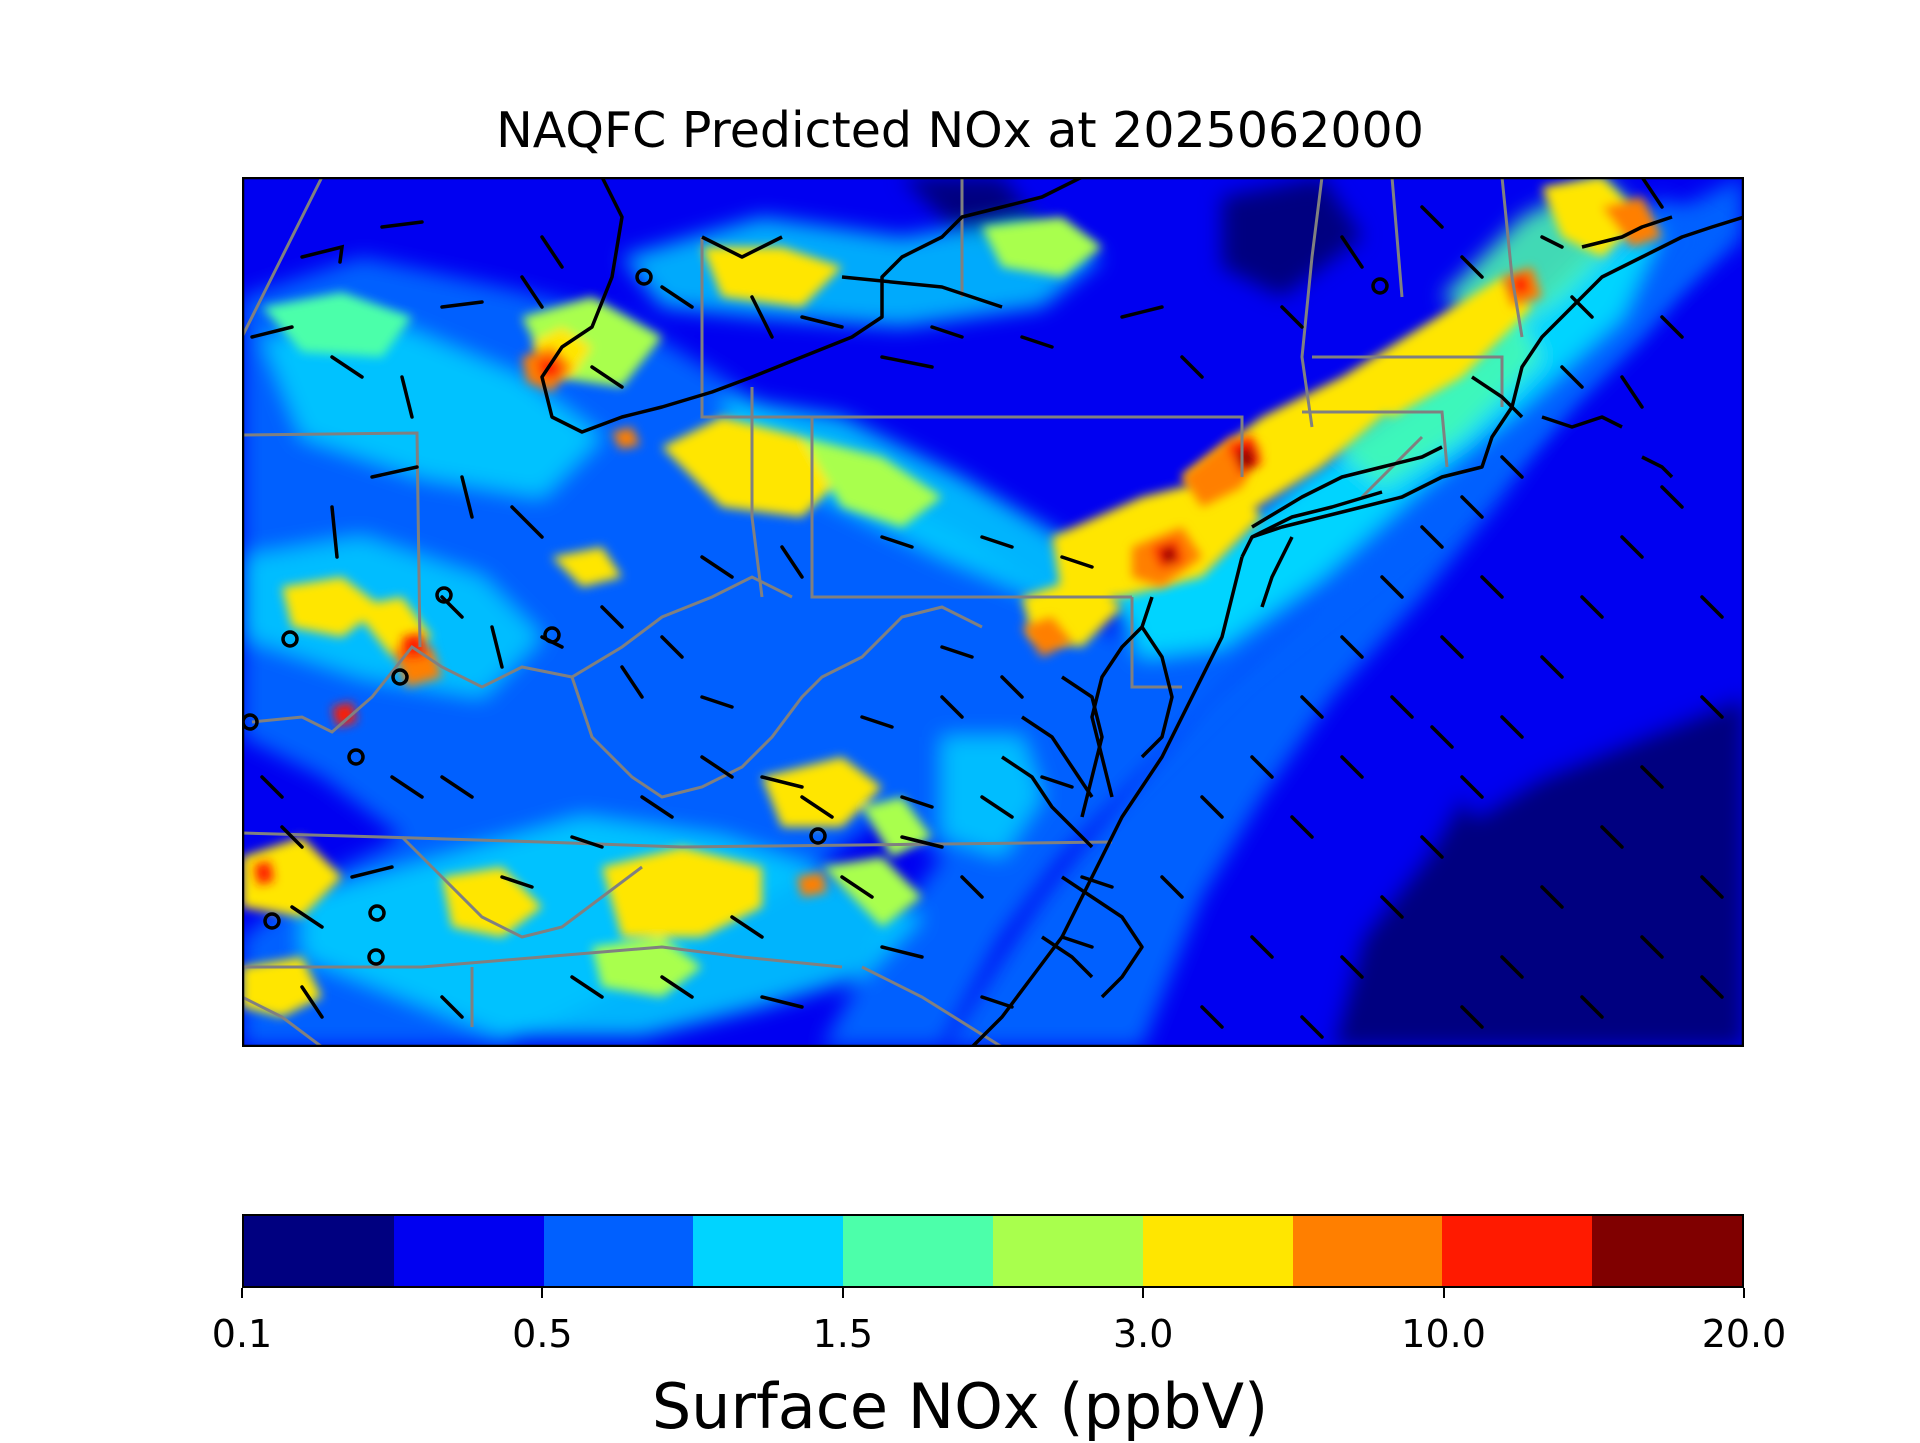  I want to click on colorbar-tick-label: 10.0, so click(1443, 1334).